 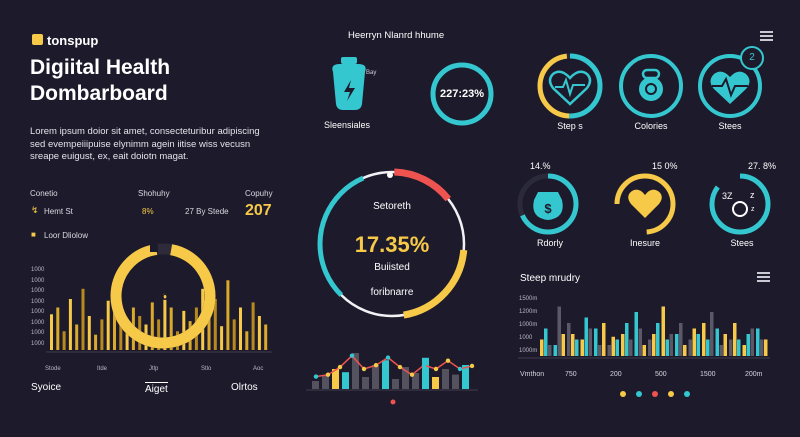 I want to click on steps-label: Step s, so click(x=570, y=126).